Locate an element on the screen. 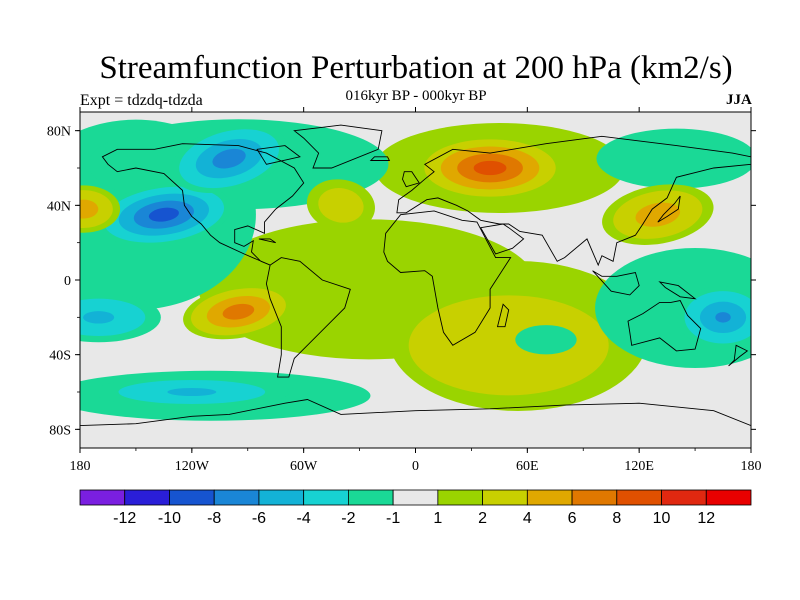  coastline-new-zealand is located at coordinates (738, 355).